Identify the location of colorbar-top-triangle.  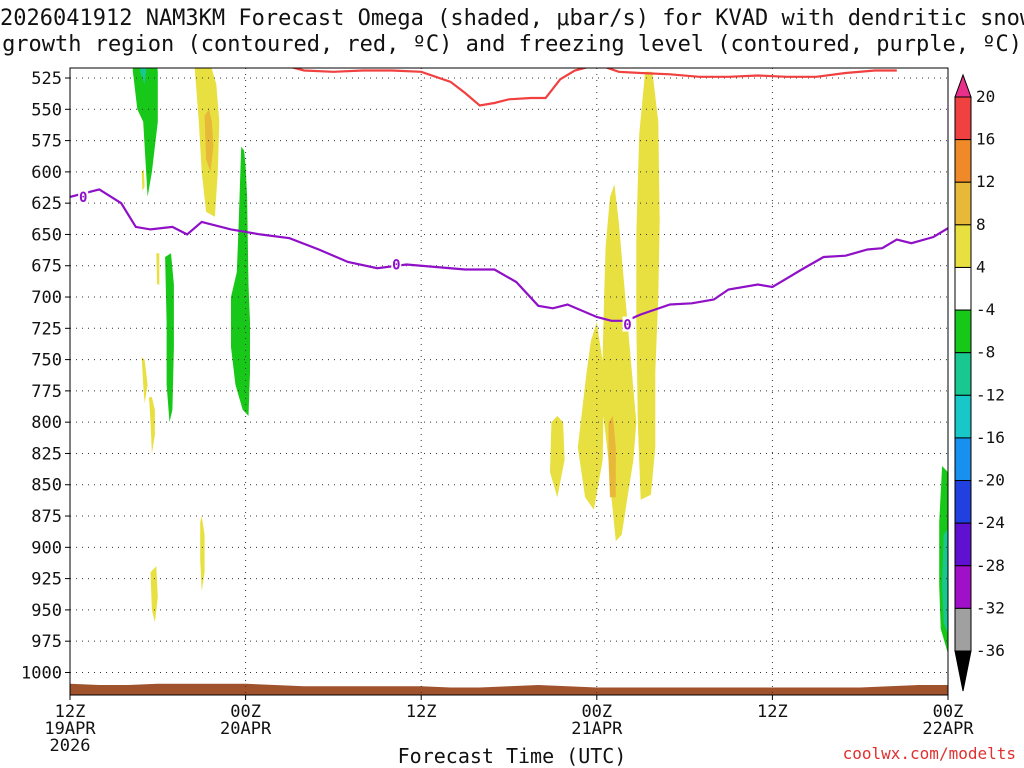
(963, 85).